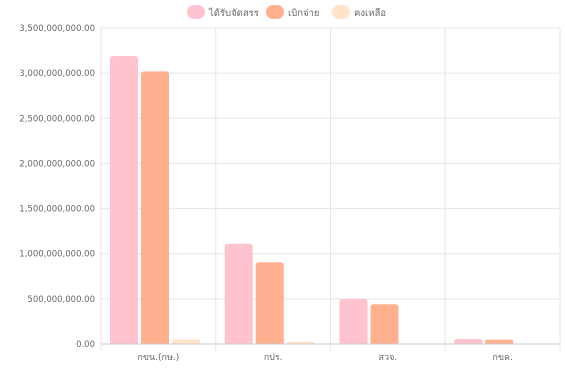  What do you see at coordinates (57, 164) in the screenshot?
I see `y-tick-label: 2,000,000,000.00` at bounding box center [57, 164].